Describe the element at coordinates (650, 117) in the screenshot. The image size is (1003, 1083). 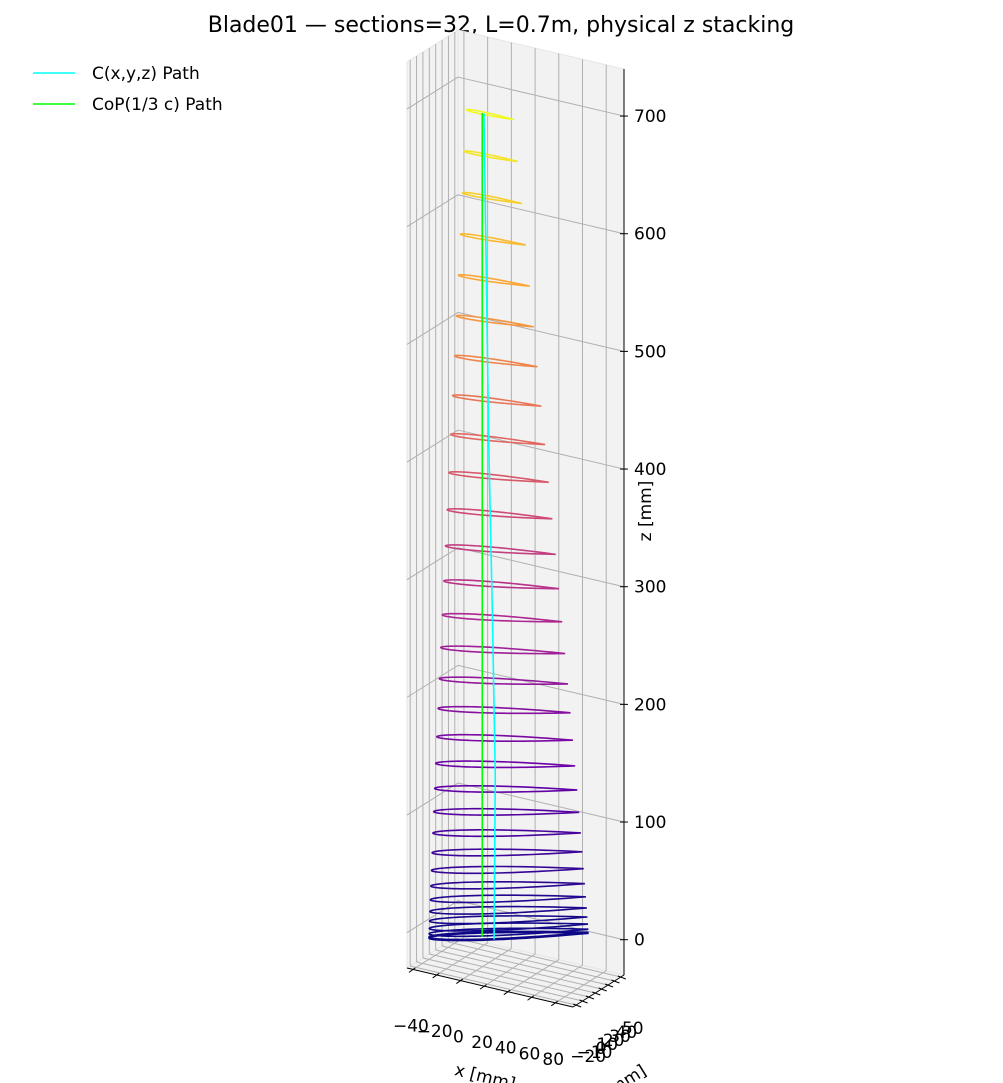
I see `z-tick-label: 700` at that location.